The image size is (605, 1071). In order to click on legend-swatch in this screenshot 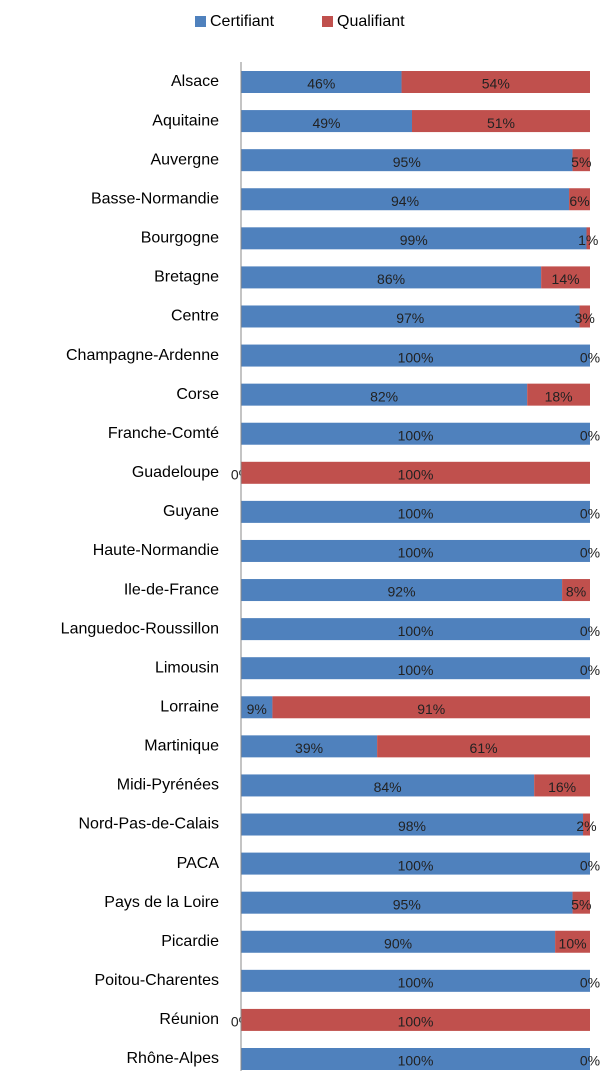, I will do `click(327, 21)`.